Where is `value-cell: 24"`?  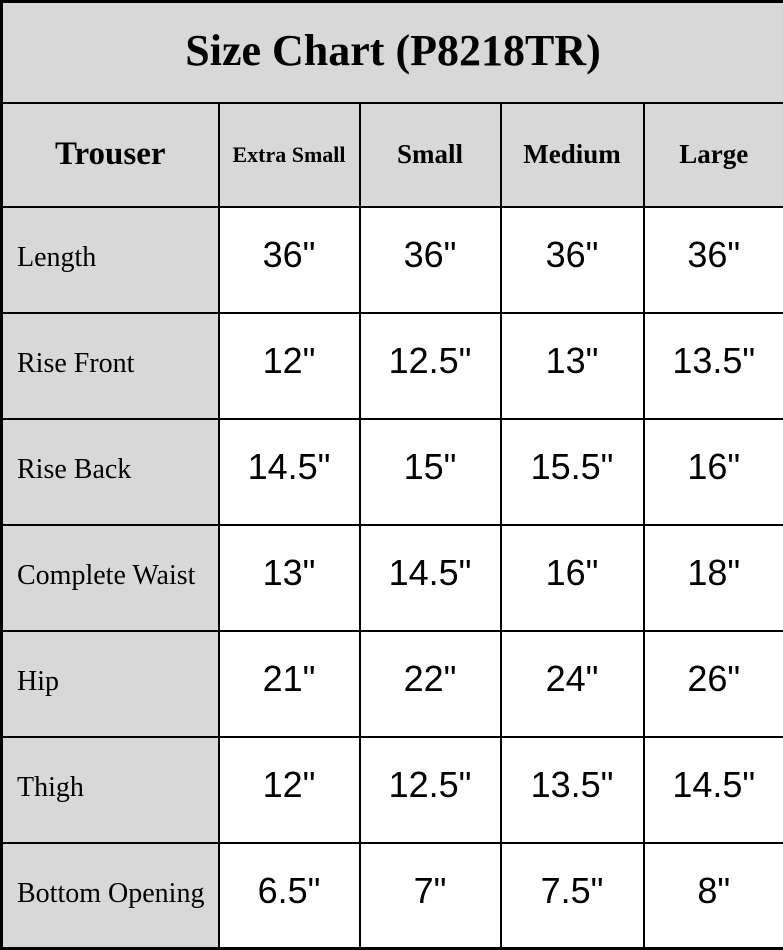 value-cell: 24" is located at coordinates (572, 684).